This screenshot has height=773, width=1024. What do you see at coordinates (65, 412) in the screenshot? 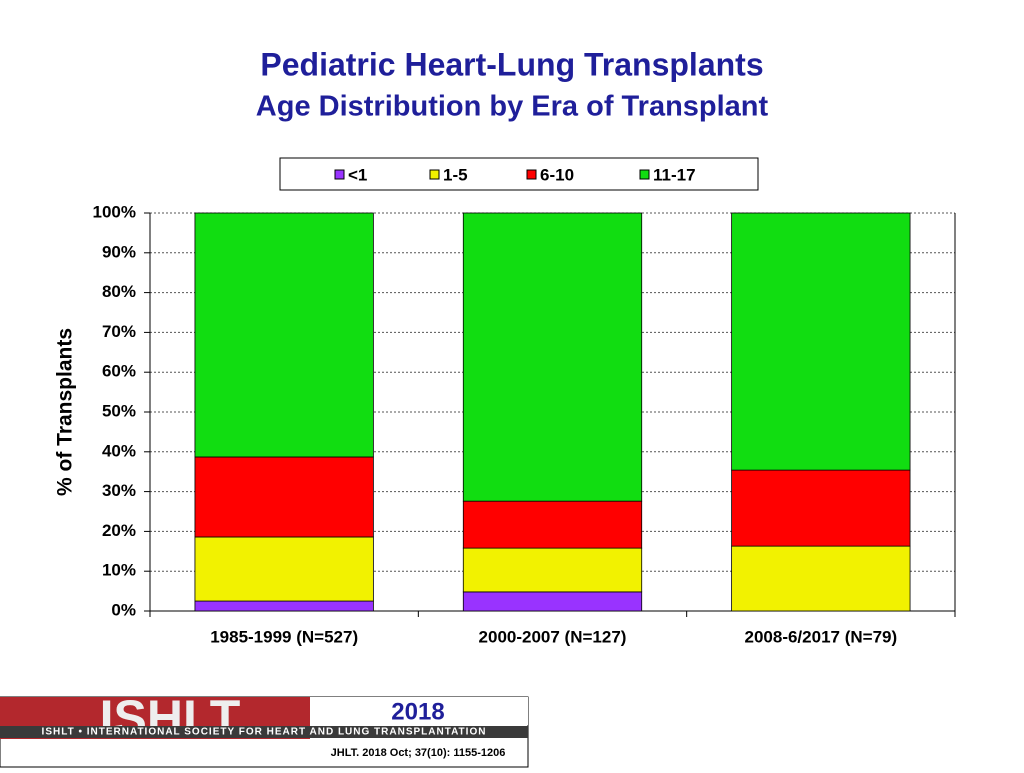
I see `y-axis-label: % of Transplants` at bounding box center [65, 412].